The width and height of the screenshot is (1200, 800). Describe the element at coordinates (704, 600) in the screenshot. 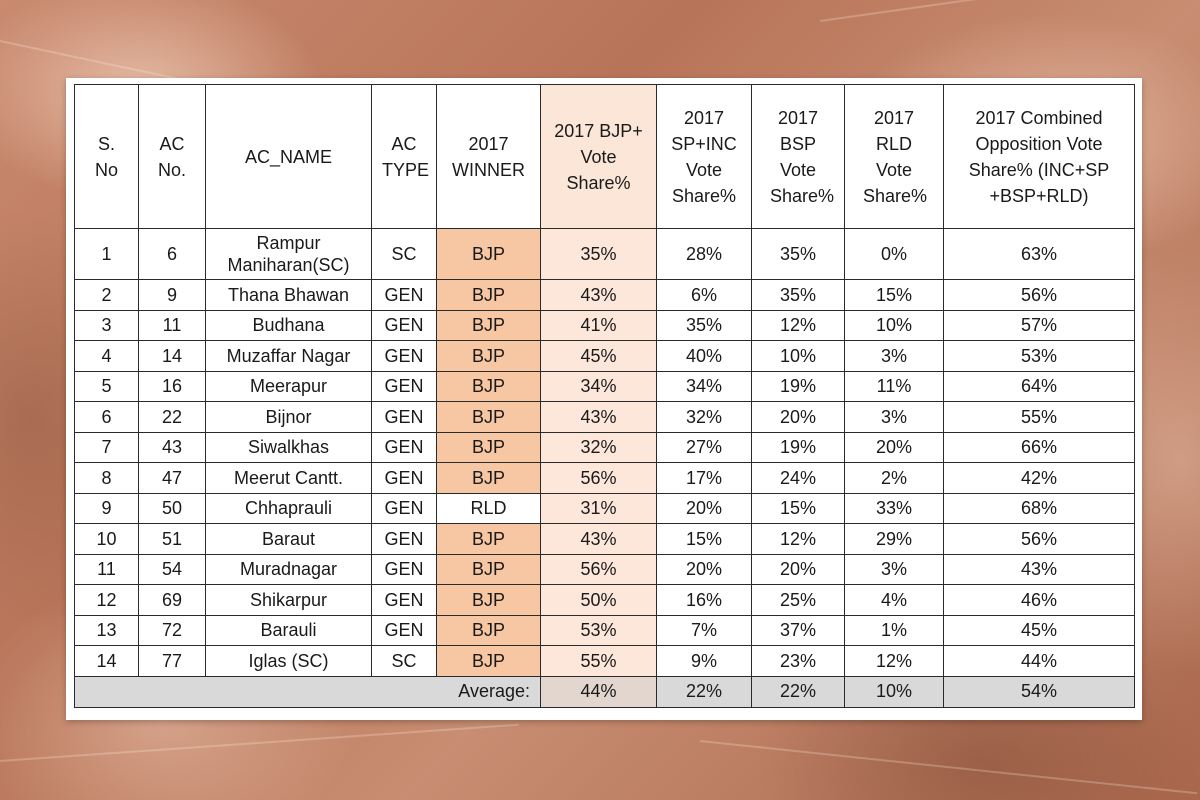

I see `cell-sp-inc-vote-share: 16%` at that location.